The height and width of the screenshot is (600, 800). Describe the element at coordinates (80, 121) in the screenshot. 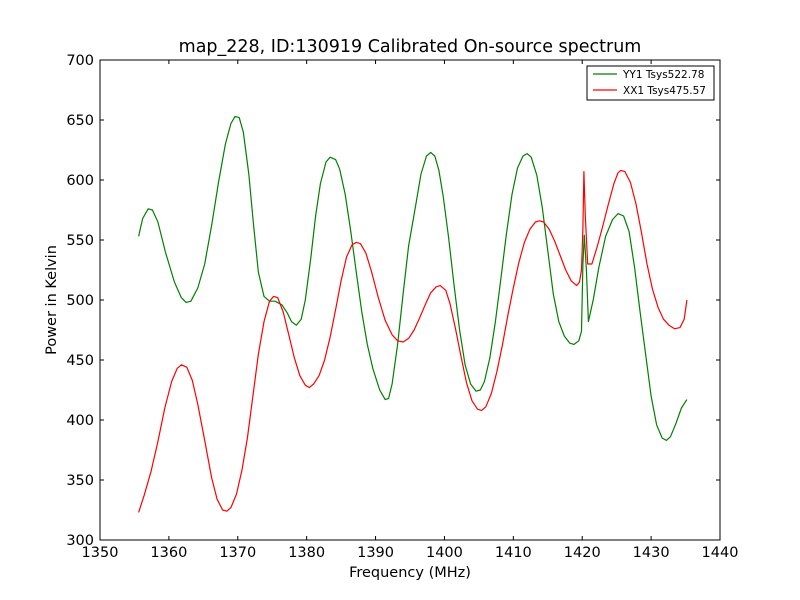

I see `y-tick-label: 650` at that location.